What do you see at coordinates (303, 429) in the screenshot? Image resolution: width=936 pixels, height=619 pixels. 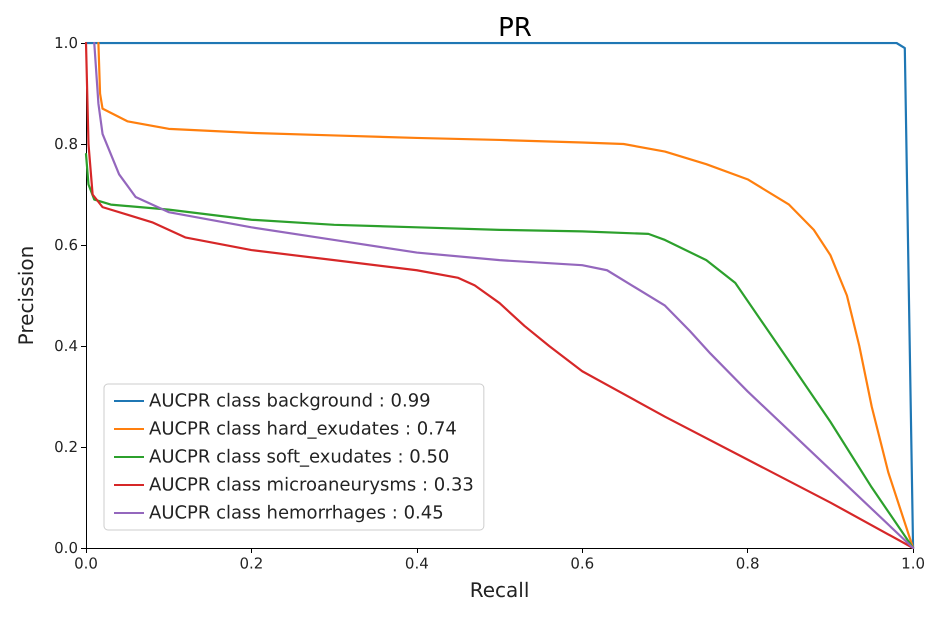 I see `legend-label: AUCPR class hard_exudates : 0.74` at bounding box center [303, 429].